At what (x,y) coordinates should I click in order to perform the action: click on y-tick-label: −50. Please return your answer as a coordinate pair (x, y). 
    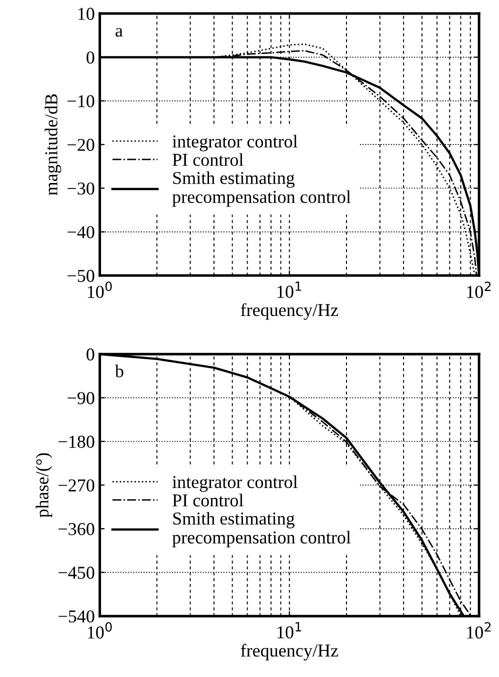
    Looking at the image, I should click on (81, 276).